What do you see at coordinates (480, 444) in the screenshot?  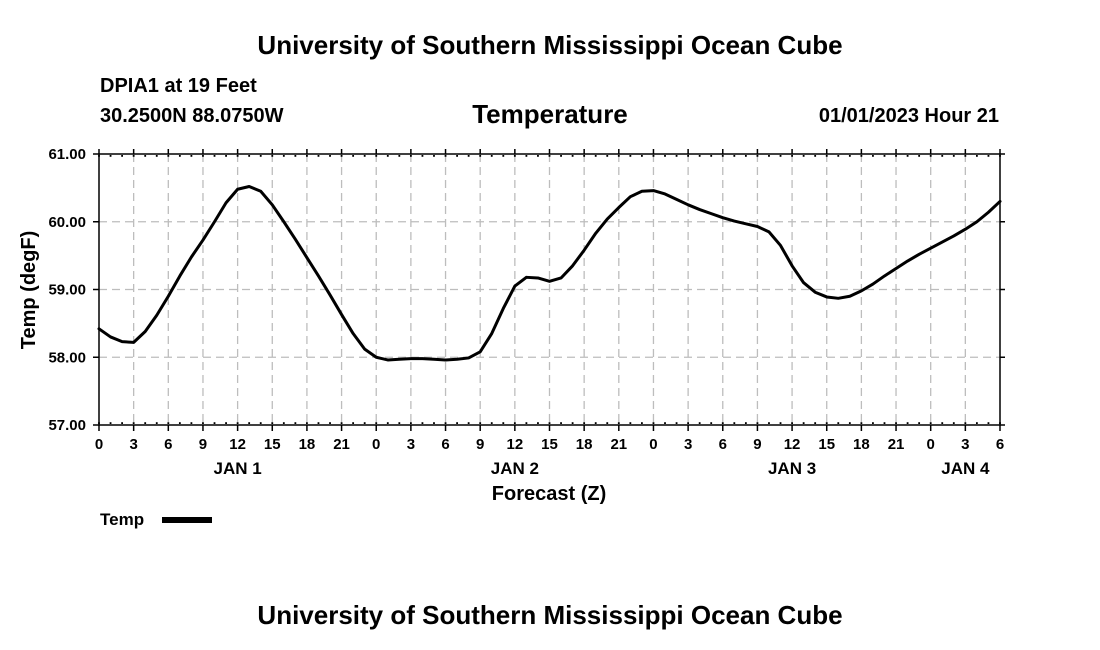 I see `x-tick-label: 9` at bounding box center [480, 444].